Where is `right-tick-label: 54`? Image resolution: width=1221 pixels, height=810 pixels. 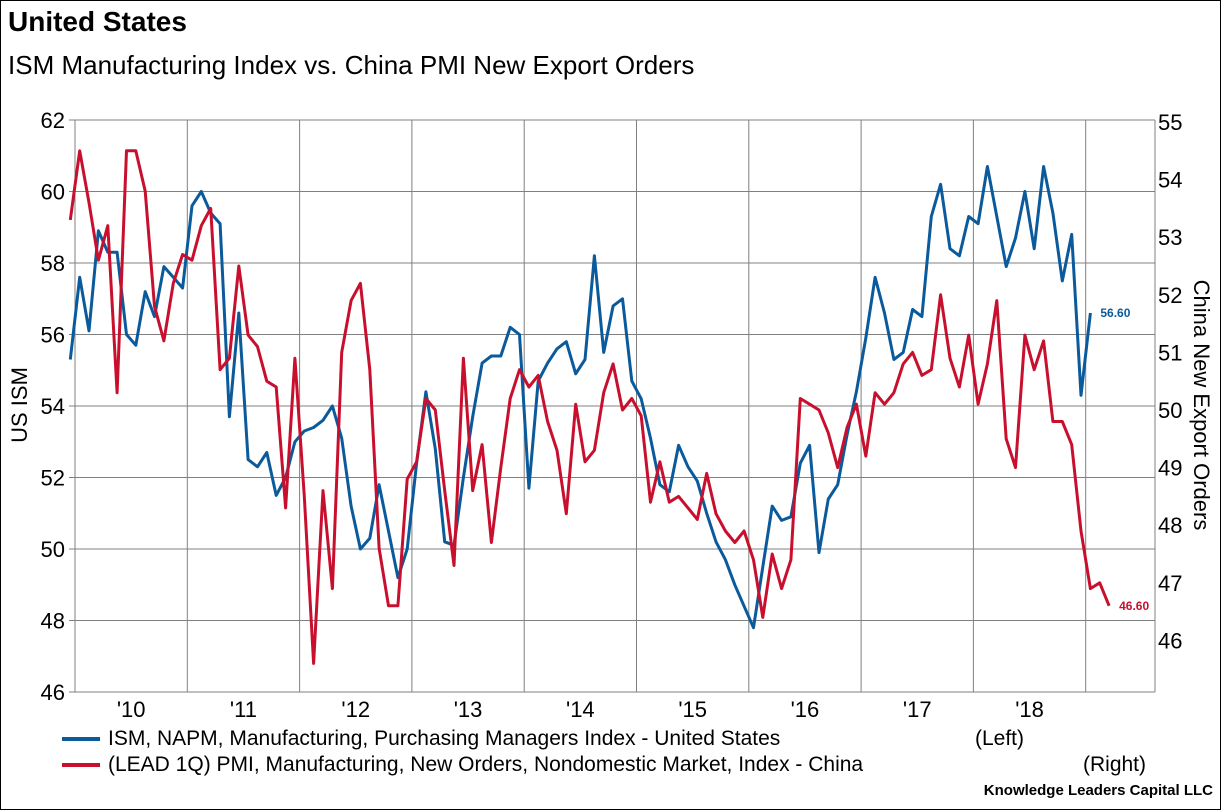
right-tick-label: 54 is located at coordinates (1170, 180).